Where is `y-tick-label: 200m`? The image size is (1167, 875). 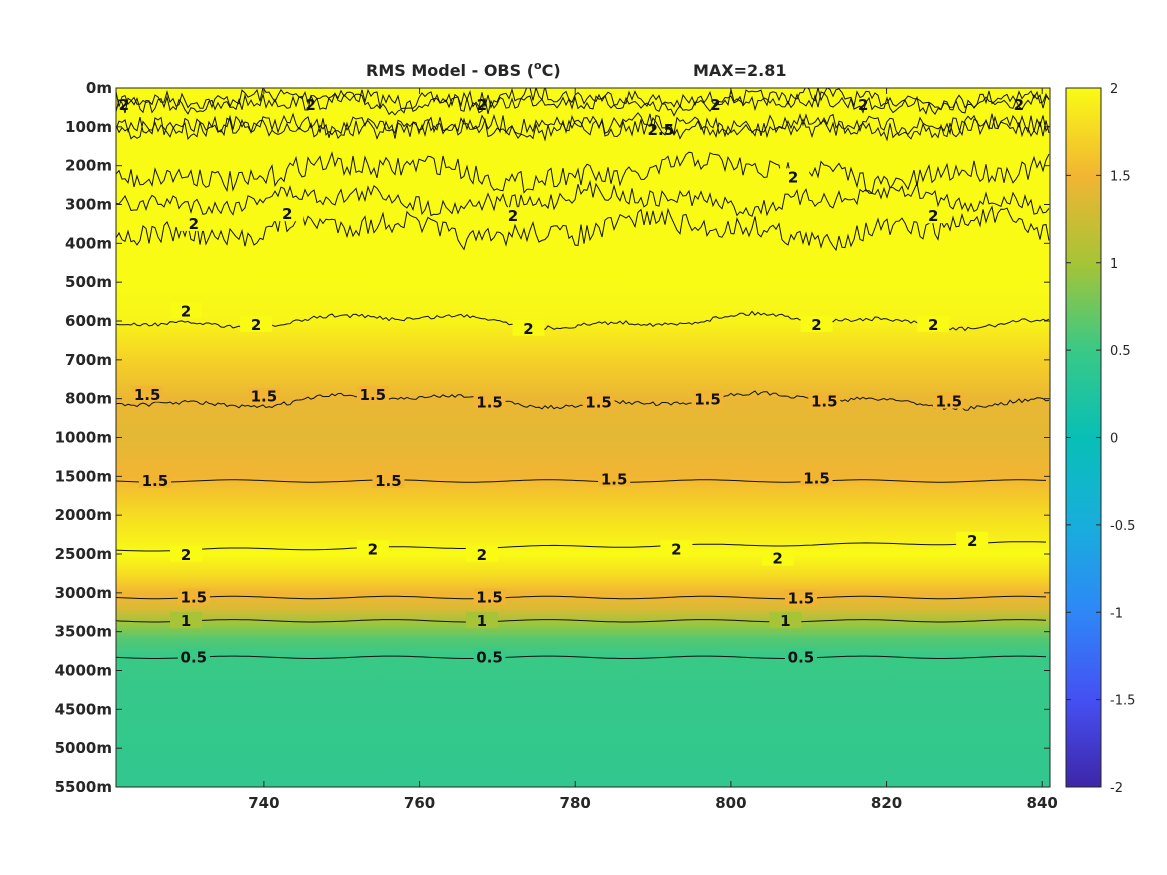
y-tick-label: 200m is located at coordinates (88, 166).